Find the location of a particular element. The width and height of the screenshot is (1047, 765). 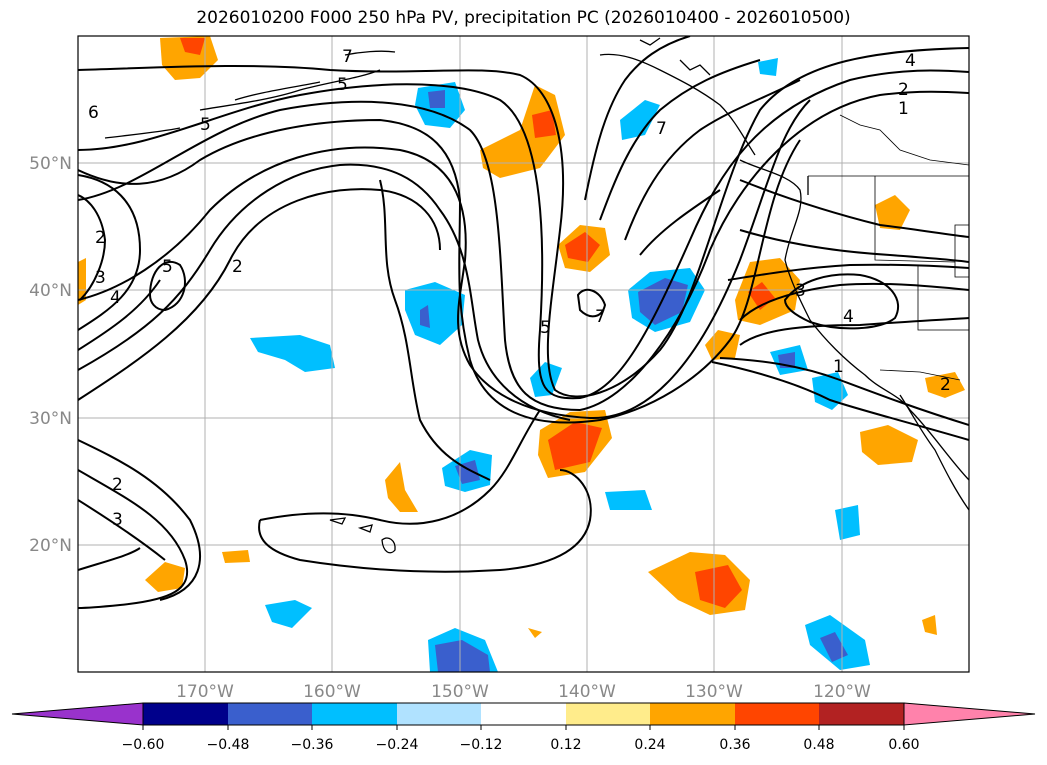

colorbar-tick-label: −0.48 is located at coordinates (228, 745).